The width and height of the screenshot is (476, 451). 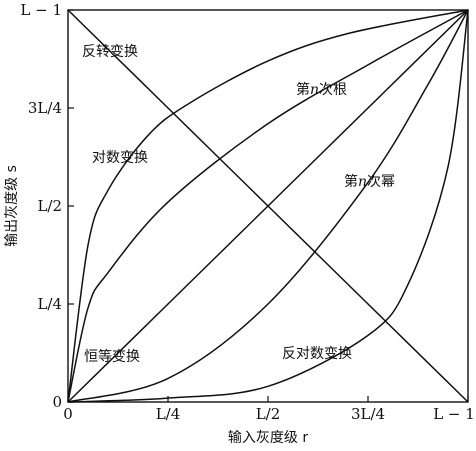 I want to click on curve-label: 第n次根, so click(x=321, y=89).